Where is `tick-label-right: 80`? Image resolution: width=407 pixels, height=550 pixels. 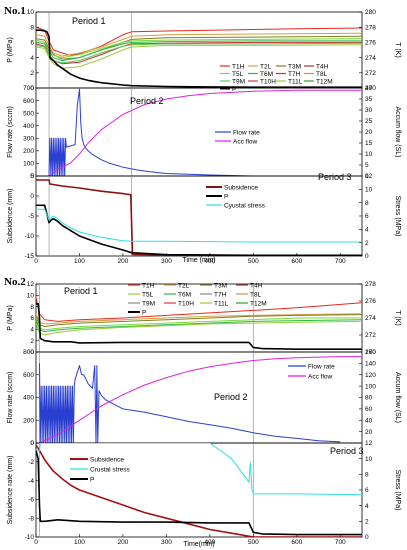
tick-label-right: 80 is located at coordinates (369, 398).